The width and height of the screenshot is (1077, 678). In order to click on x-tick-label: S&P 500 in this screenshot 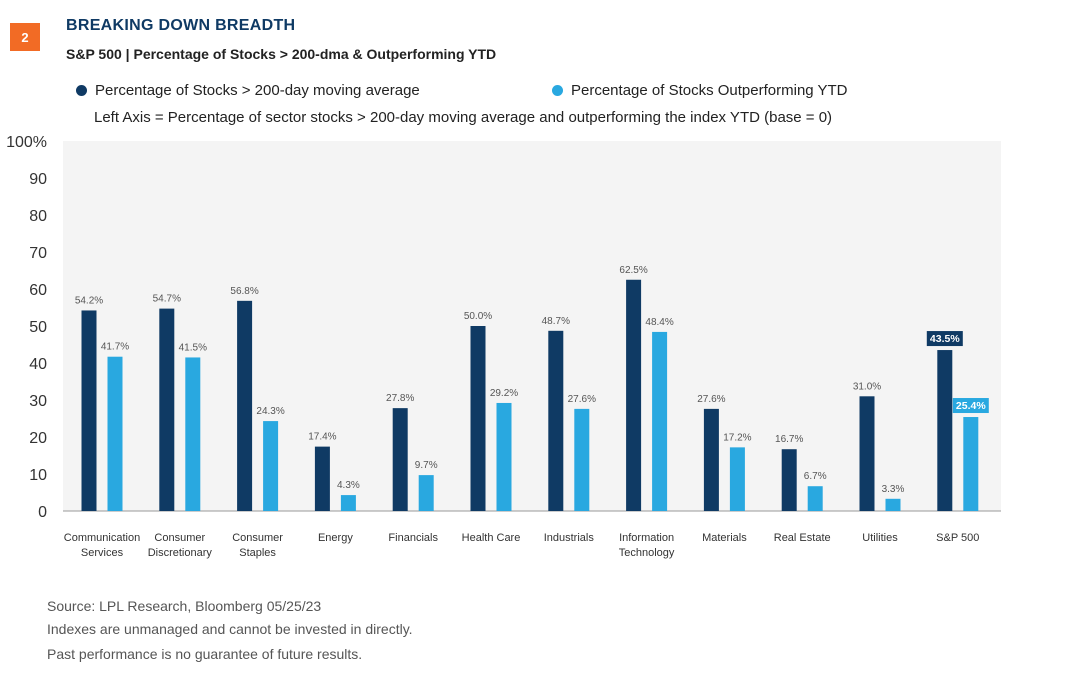, I will do `click(957, 538)`.